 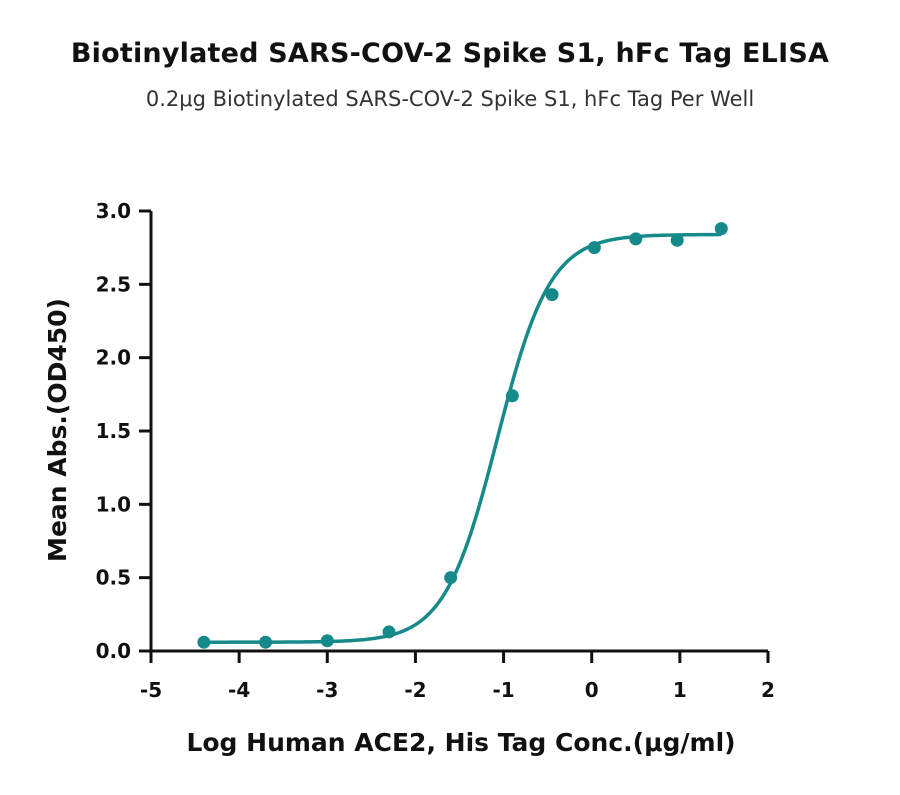 What do you see at coordinates (460, 742) in the screenshot?
I see `x-axis-title: Log Human ACE2, His Tag Conc.(μg/ml)` at bounding box center [460, 742].